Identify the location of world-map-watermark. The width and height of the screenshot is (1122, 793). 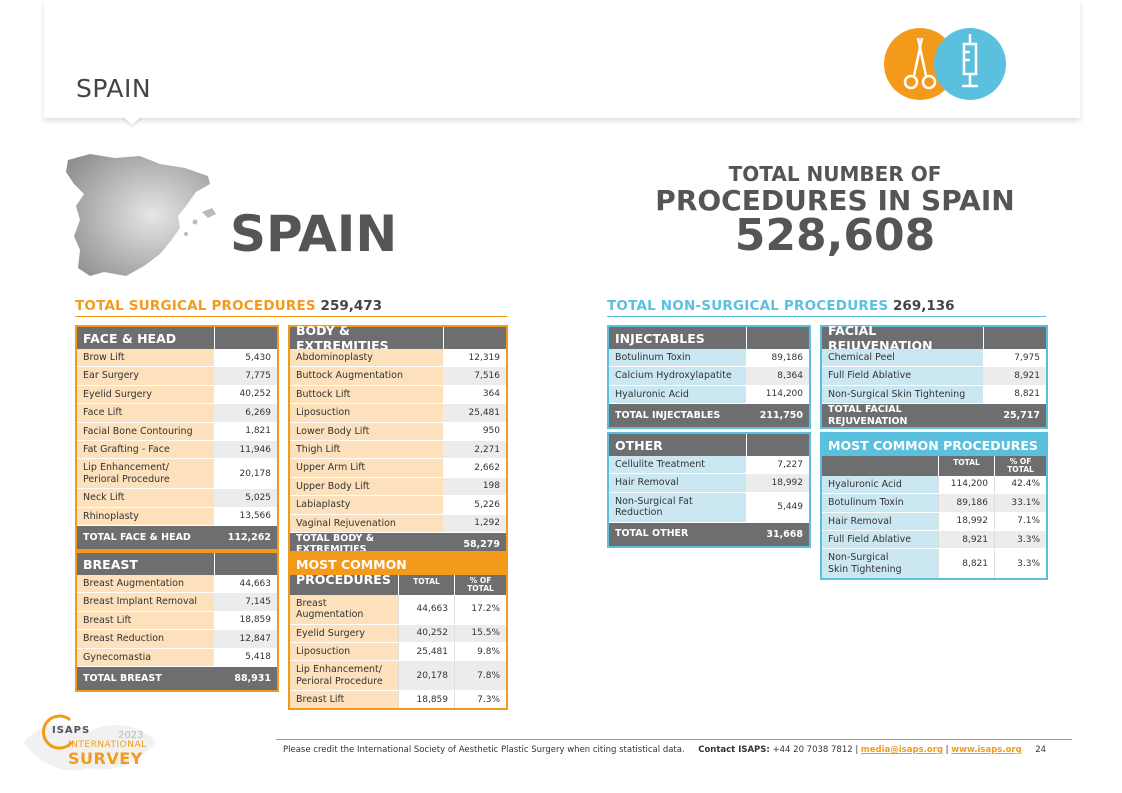
(90, 747).